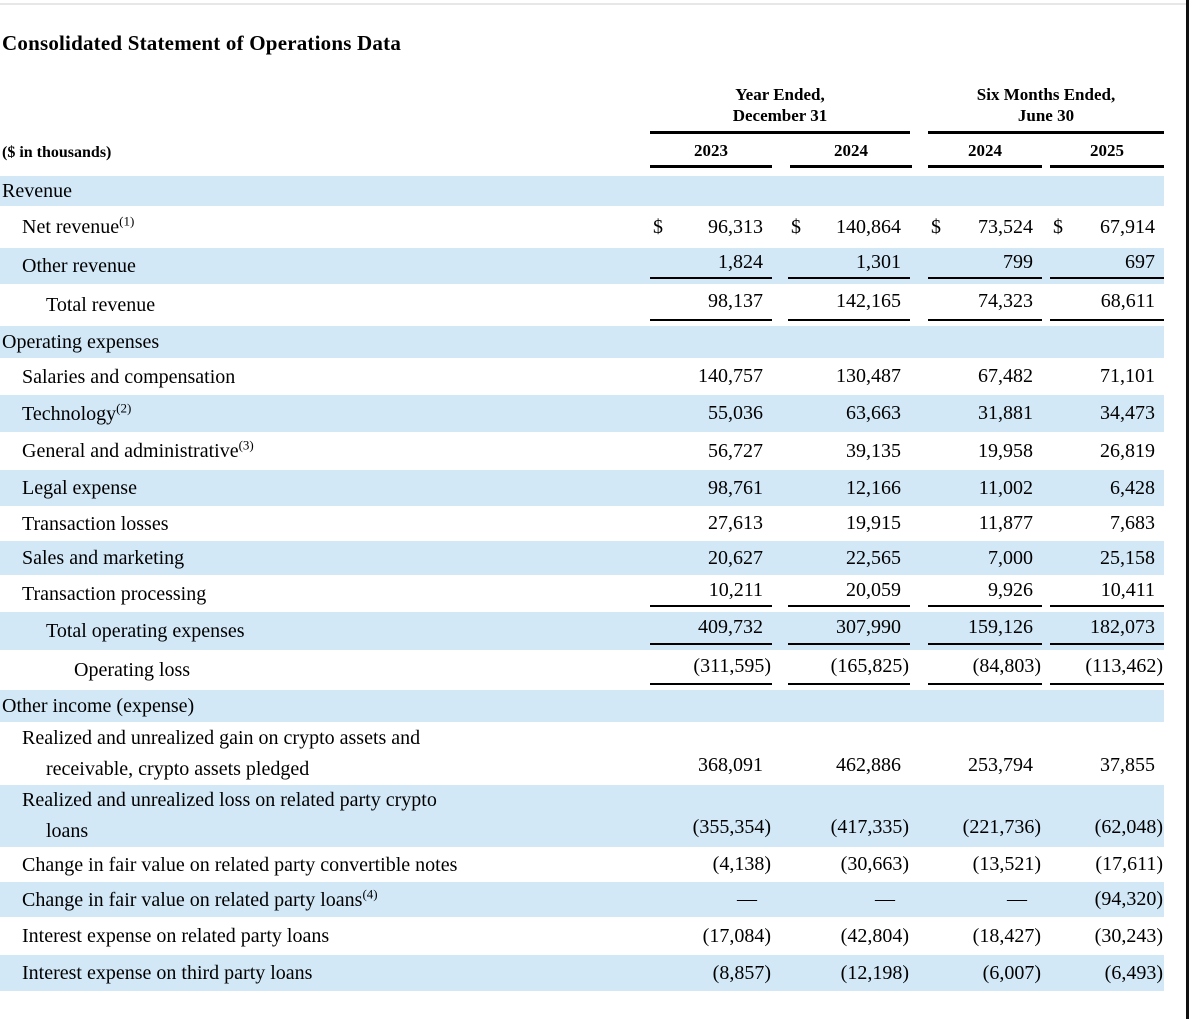  Describe the element at coordinates (873, 523) in the screenshot. I see `cell-value: 19,915` at that location.